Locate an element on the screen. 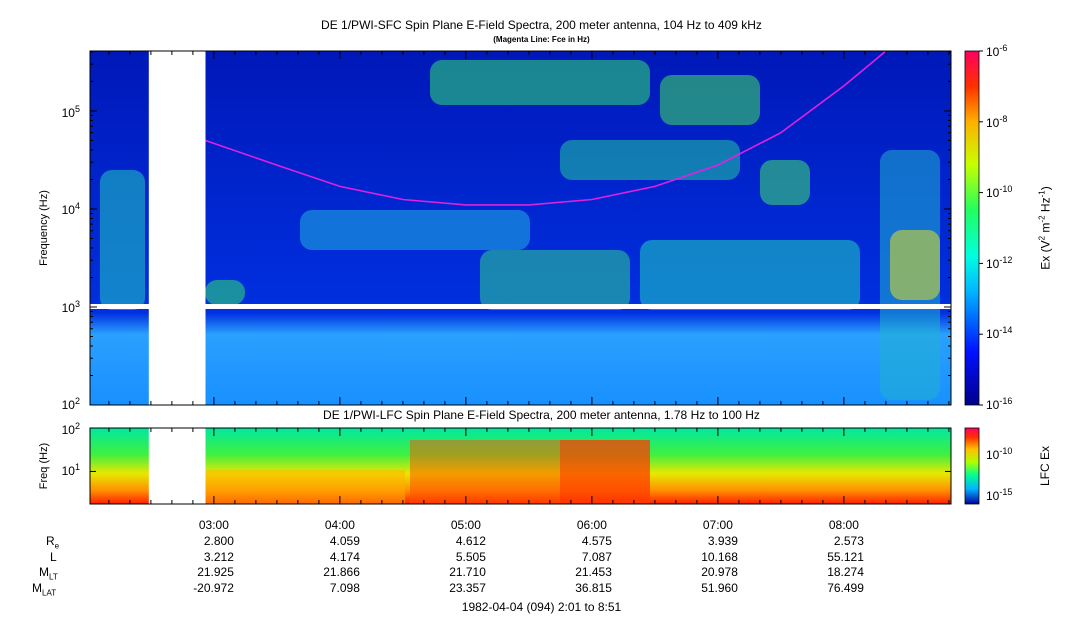  ephemeris-value: 21.925 is located at coordinates (215, 572).